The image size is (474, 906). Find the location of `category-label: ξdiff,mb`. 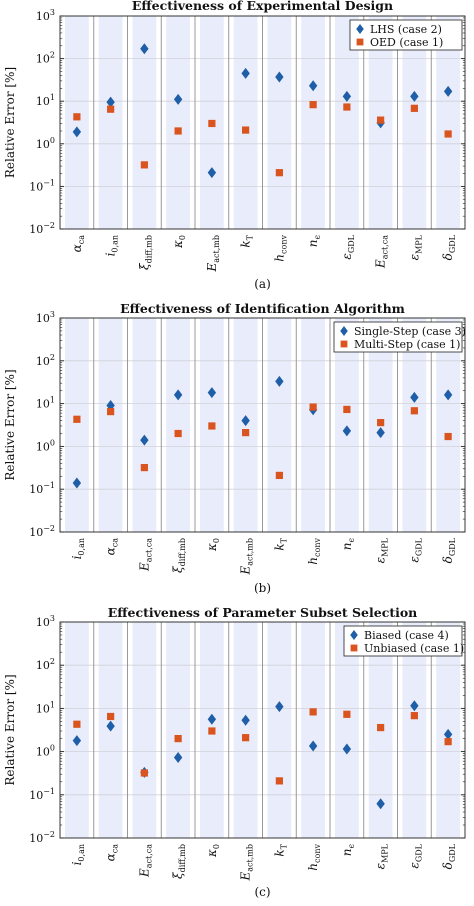

category-label: ξdiff,mb is located at coordinates (179, 861).